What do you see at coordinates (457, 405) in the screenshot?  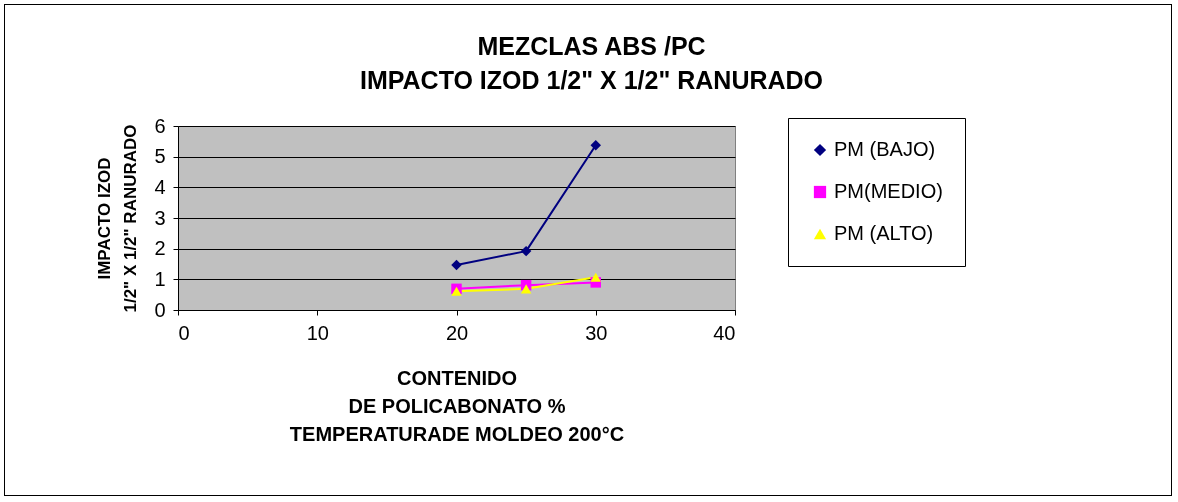 I see `x-axis-title: CONTENIDO DE POLICABONATO % TEMPERATURADE MOLDEO 200°C` at bounding box center [457, 405].